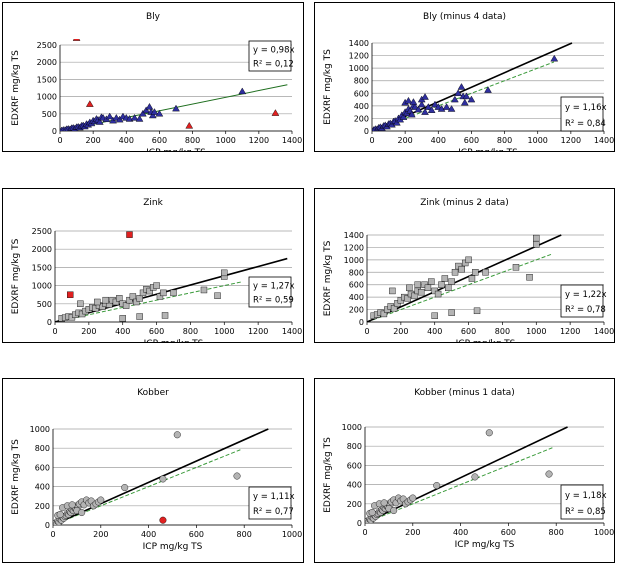  Describe the element at coordinates (359, 56) in the screenshot. I see `y-tick-label: 1200` at that location.